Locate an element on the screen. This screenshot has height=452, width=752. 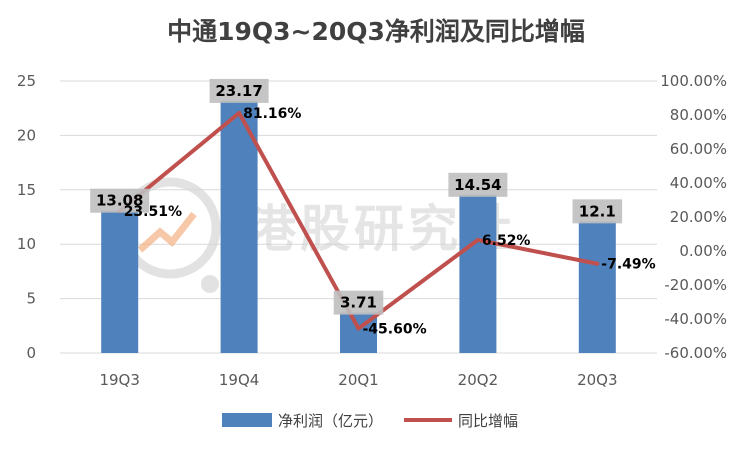
bar-value-label: 3.71 is located at coordinates (358, 303).